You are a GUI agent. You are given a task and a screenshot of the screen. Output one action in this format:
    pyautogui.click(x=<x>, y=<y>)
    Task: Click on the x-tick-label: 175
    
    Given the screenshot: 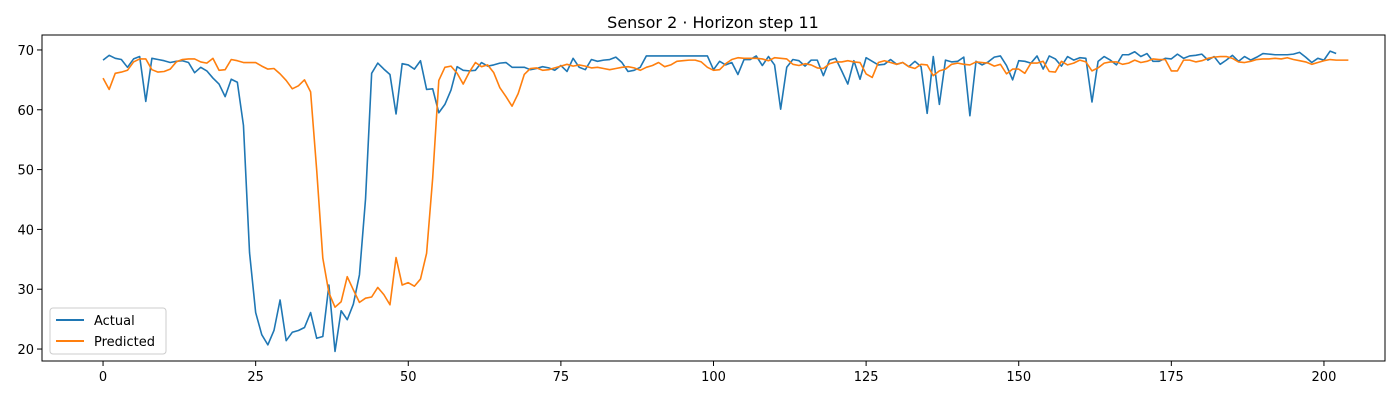 What is the action you would take?
    pyautogui.click(x=1171, y=377)
    